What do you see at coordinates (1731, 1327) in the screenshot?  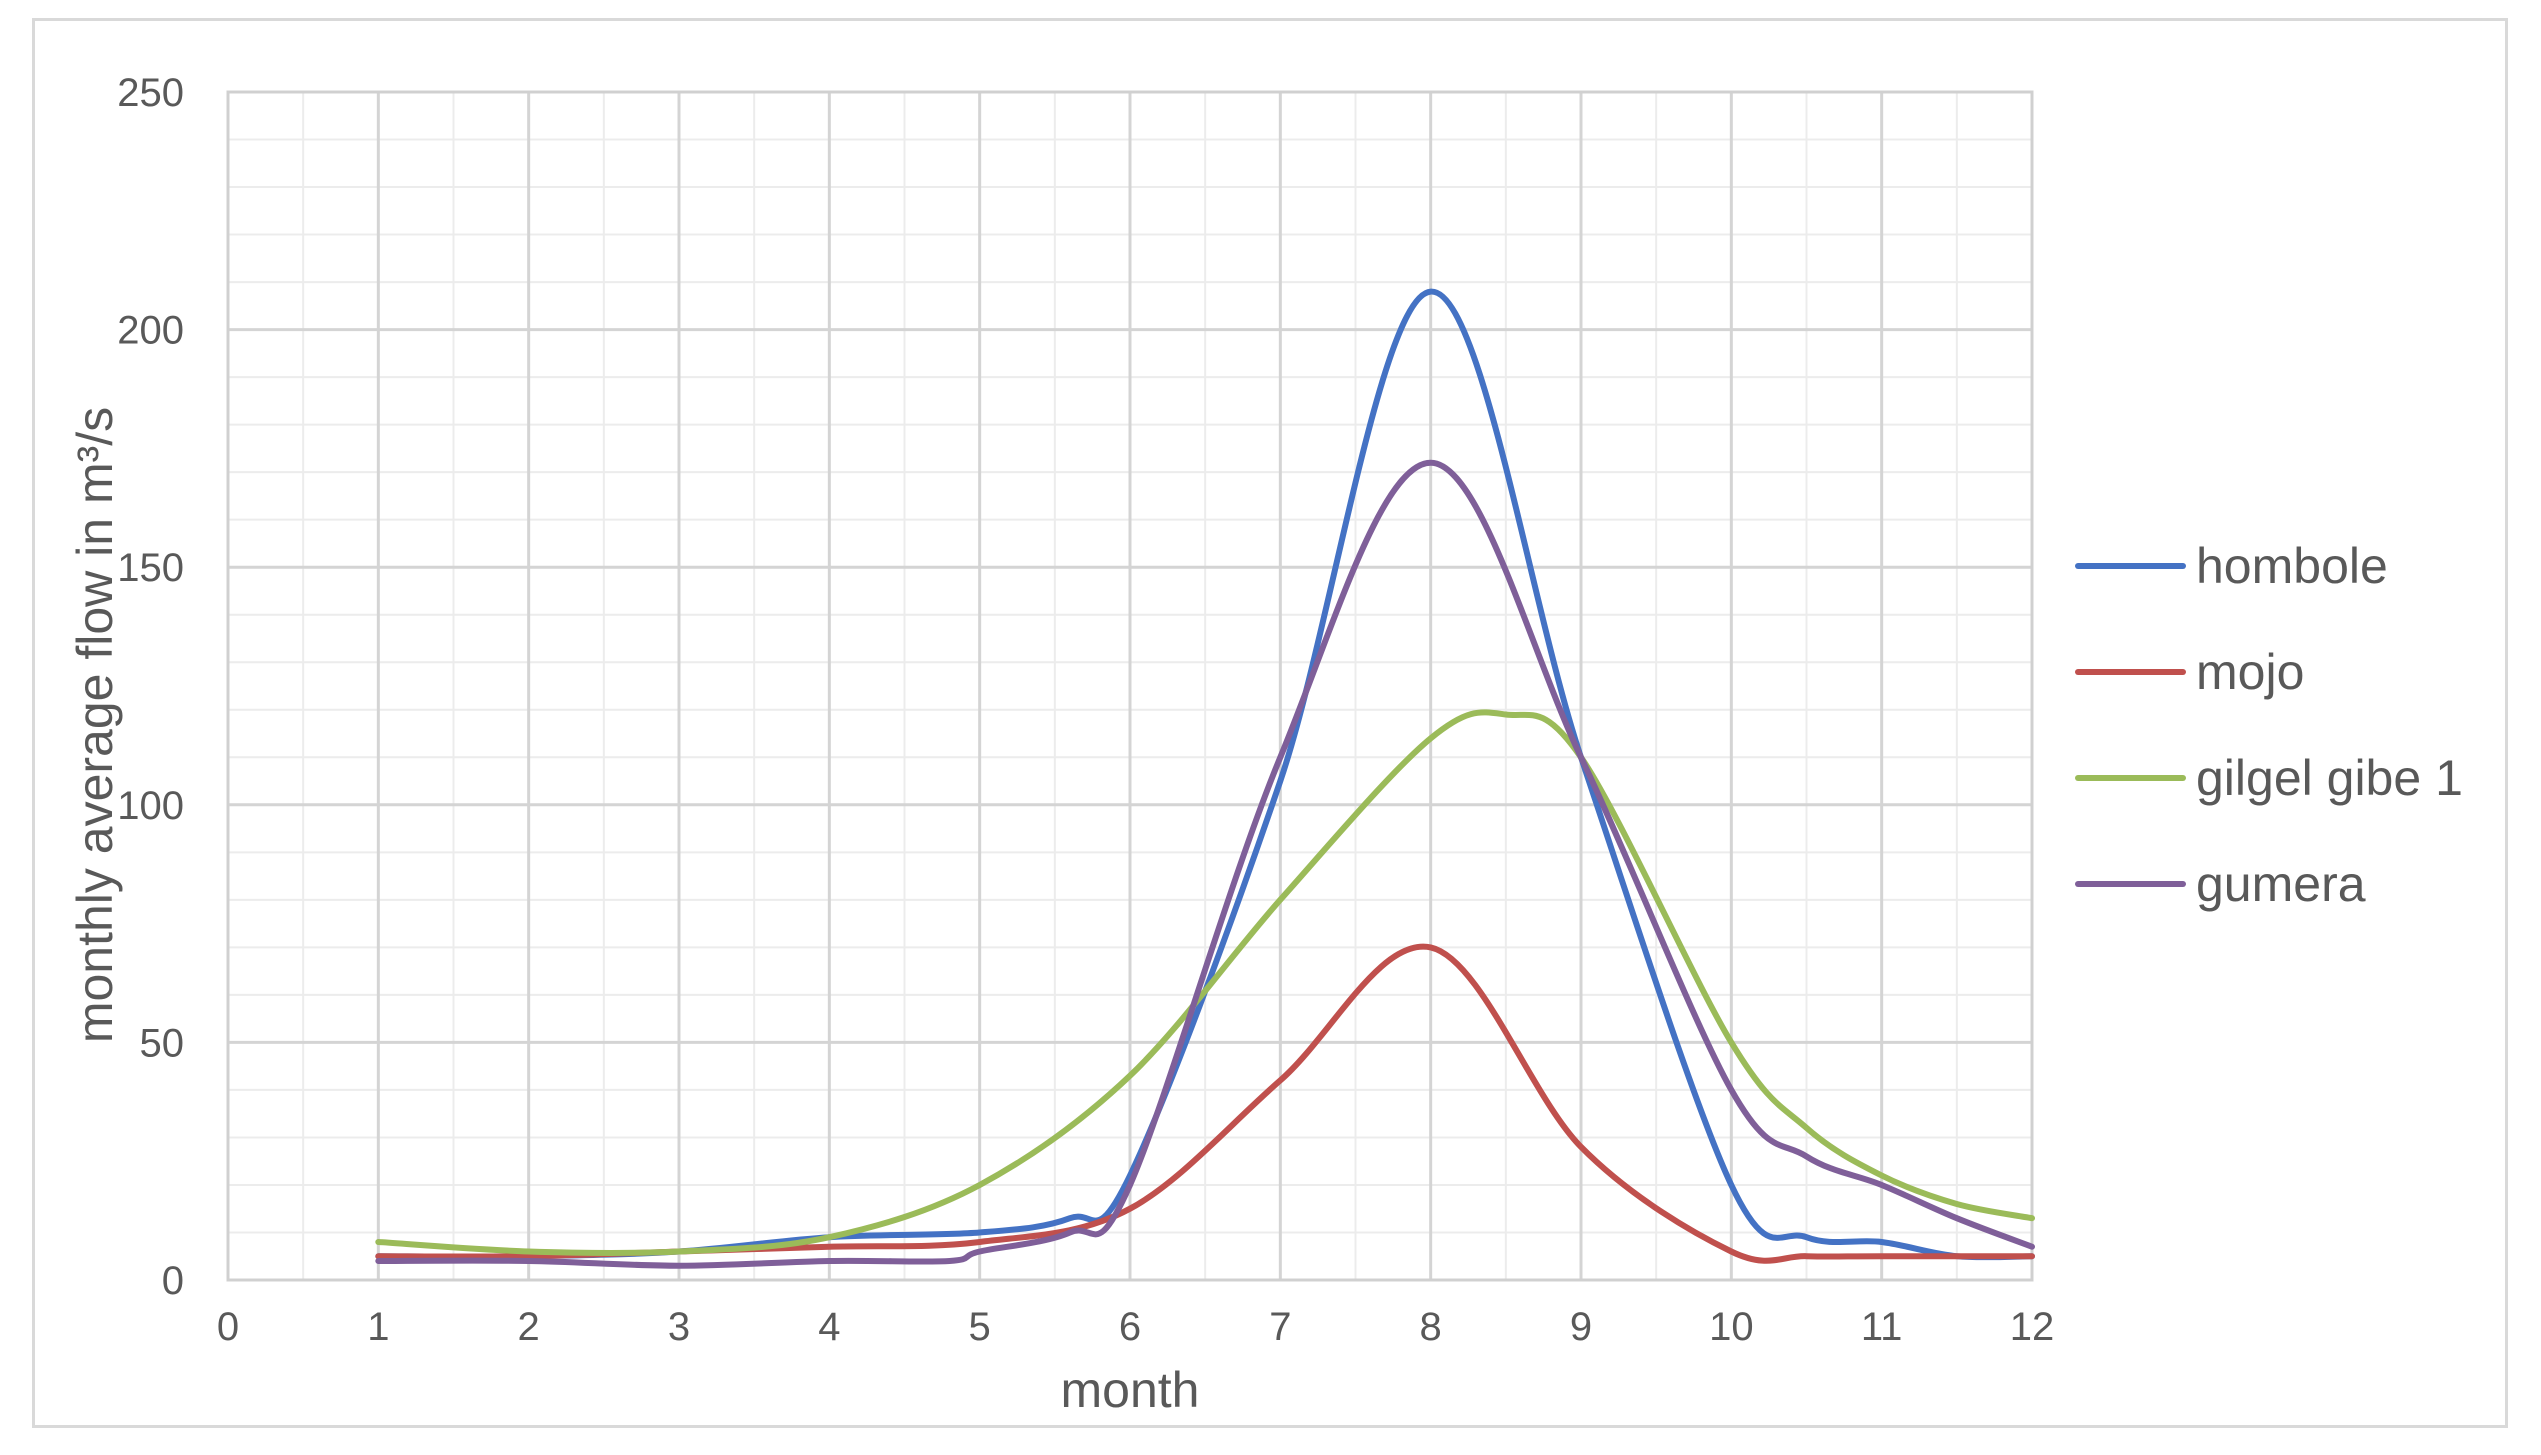 I see `x-tick-label: 10` at bounding box center [1731, 1327].